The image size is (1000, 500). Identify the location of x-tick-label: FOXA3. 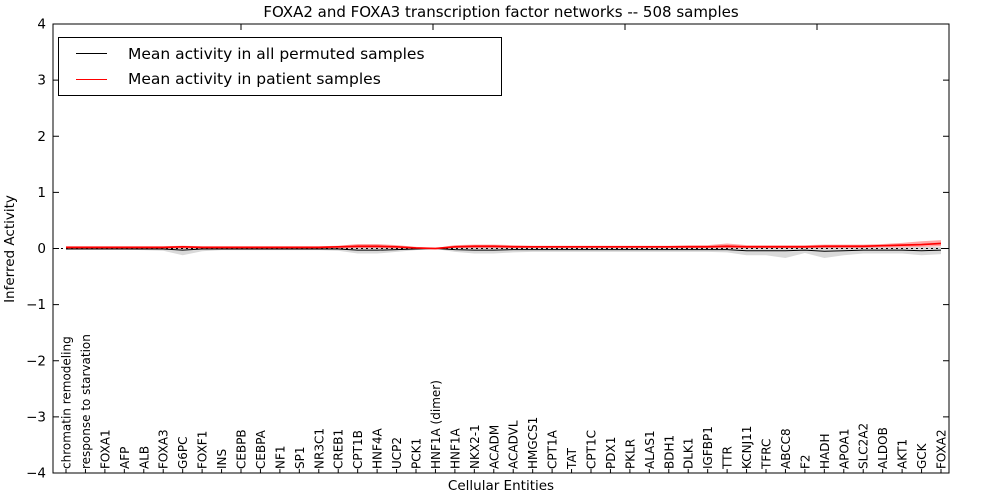
(164, 449).